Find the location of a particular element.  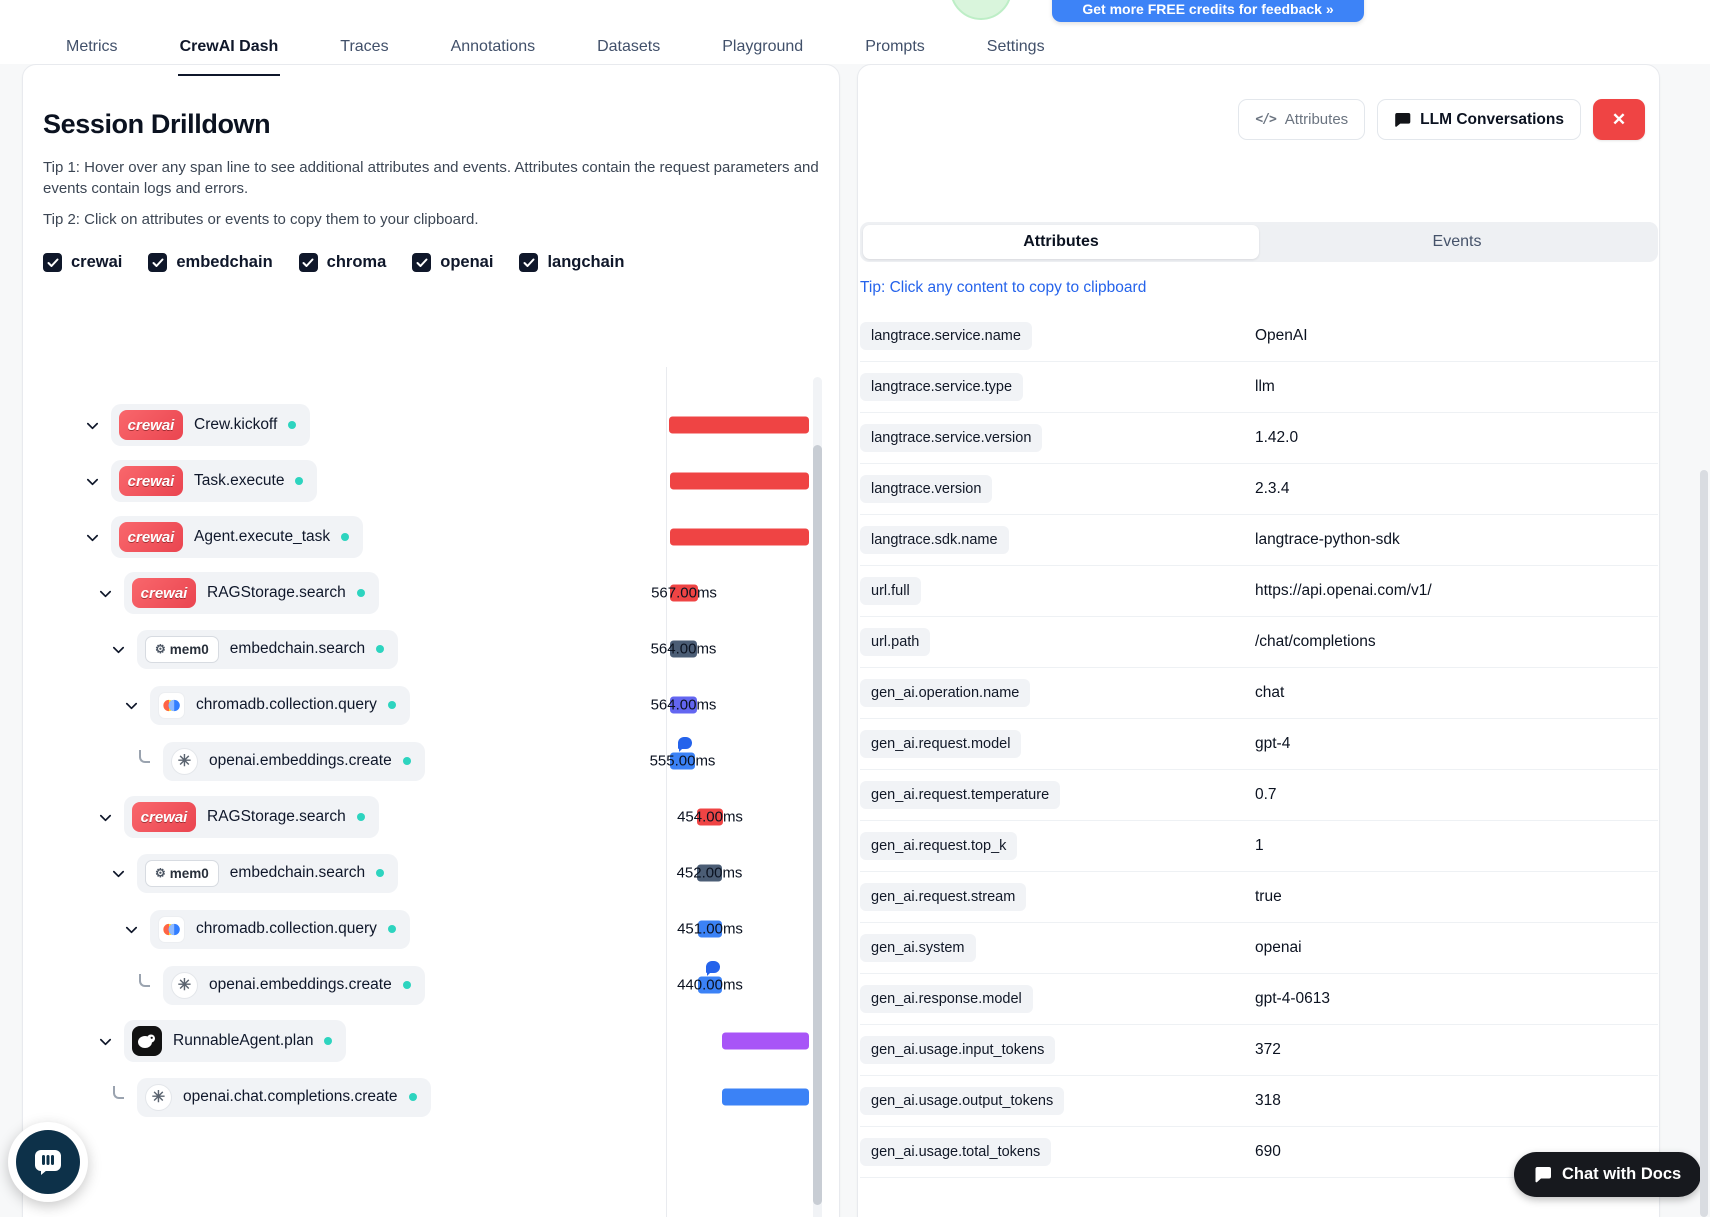

span-row: crewai RAGStorage.search 454.00ms is located at coordinates (431, 817).